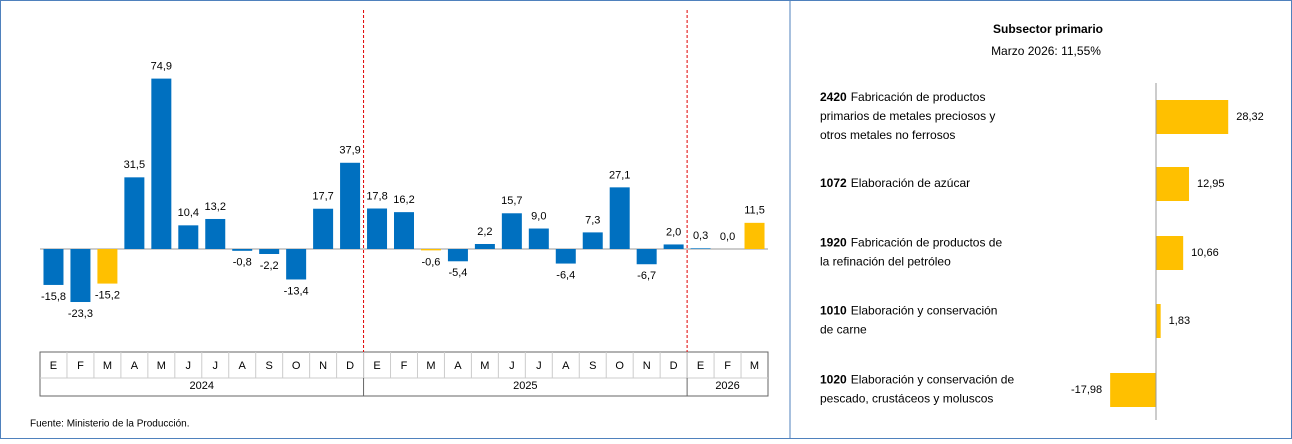 Image resolution: width=1292 pixels, height=444 pixels. Describe the element at coordinates (107, 295) in the screenshot. I see `value-label: -15,2` at that location.